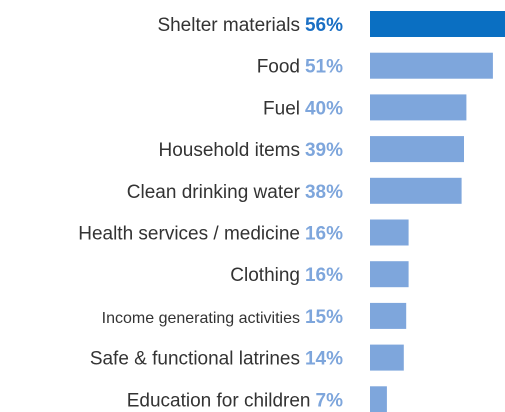 The image size is (505, 412). What do you see at coordinates (265, 275) in the screenshot?
I see `category-label-6: Clothing` at bounding box center [265, 275].